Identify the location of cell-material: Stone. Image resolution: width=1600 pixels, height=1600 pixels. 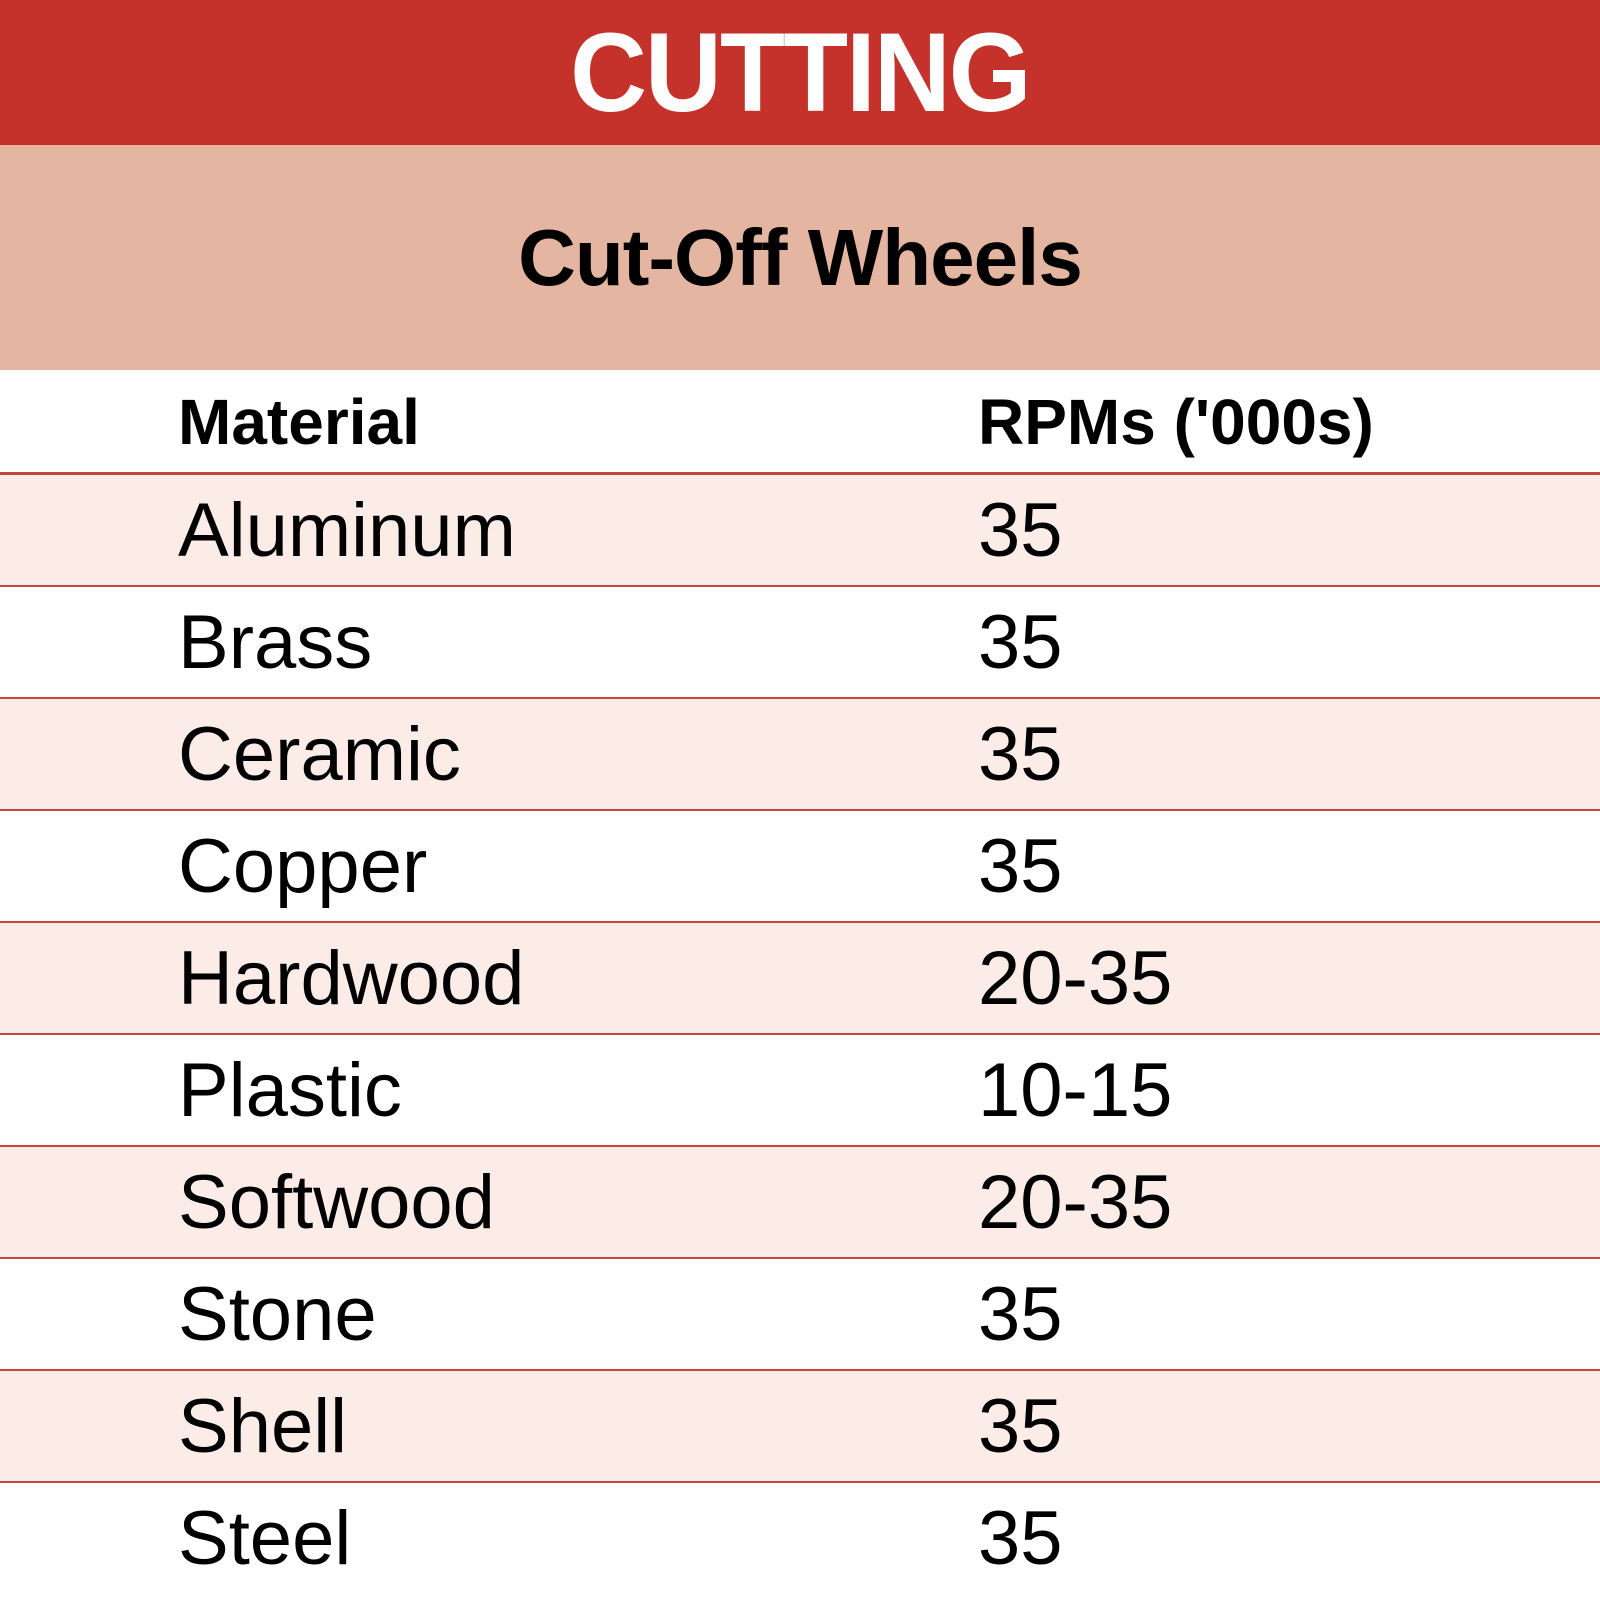
(277, 1314).